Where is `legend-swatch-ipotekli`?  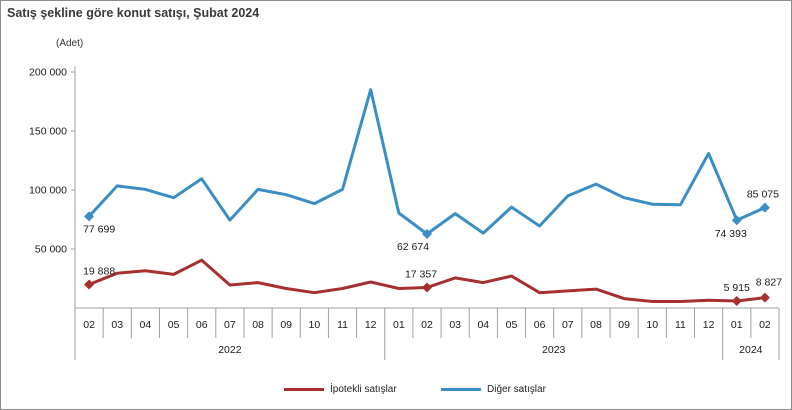 legend-swatch-ipotekli is located at coordinates (304, 389).